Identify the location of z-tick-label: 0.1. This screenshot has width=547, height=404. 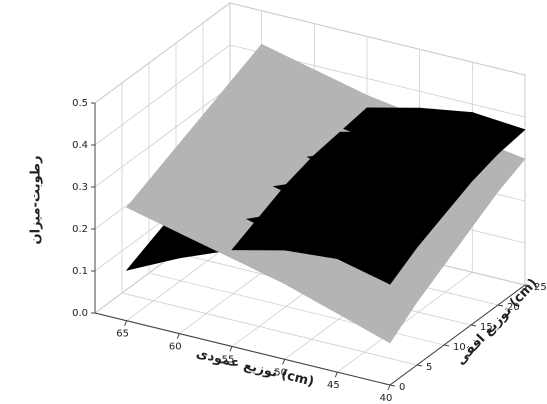
(80, 271).